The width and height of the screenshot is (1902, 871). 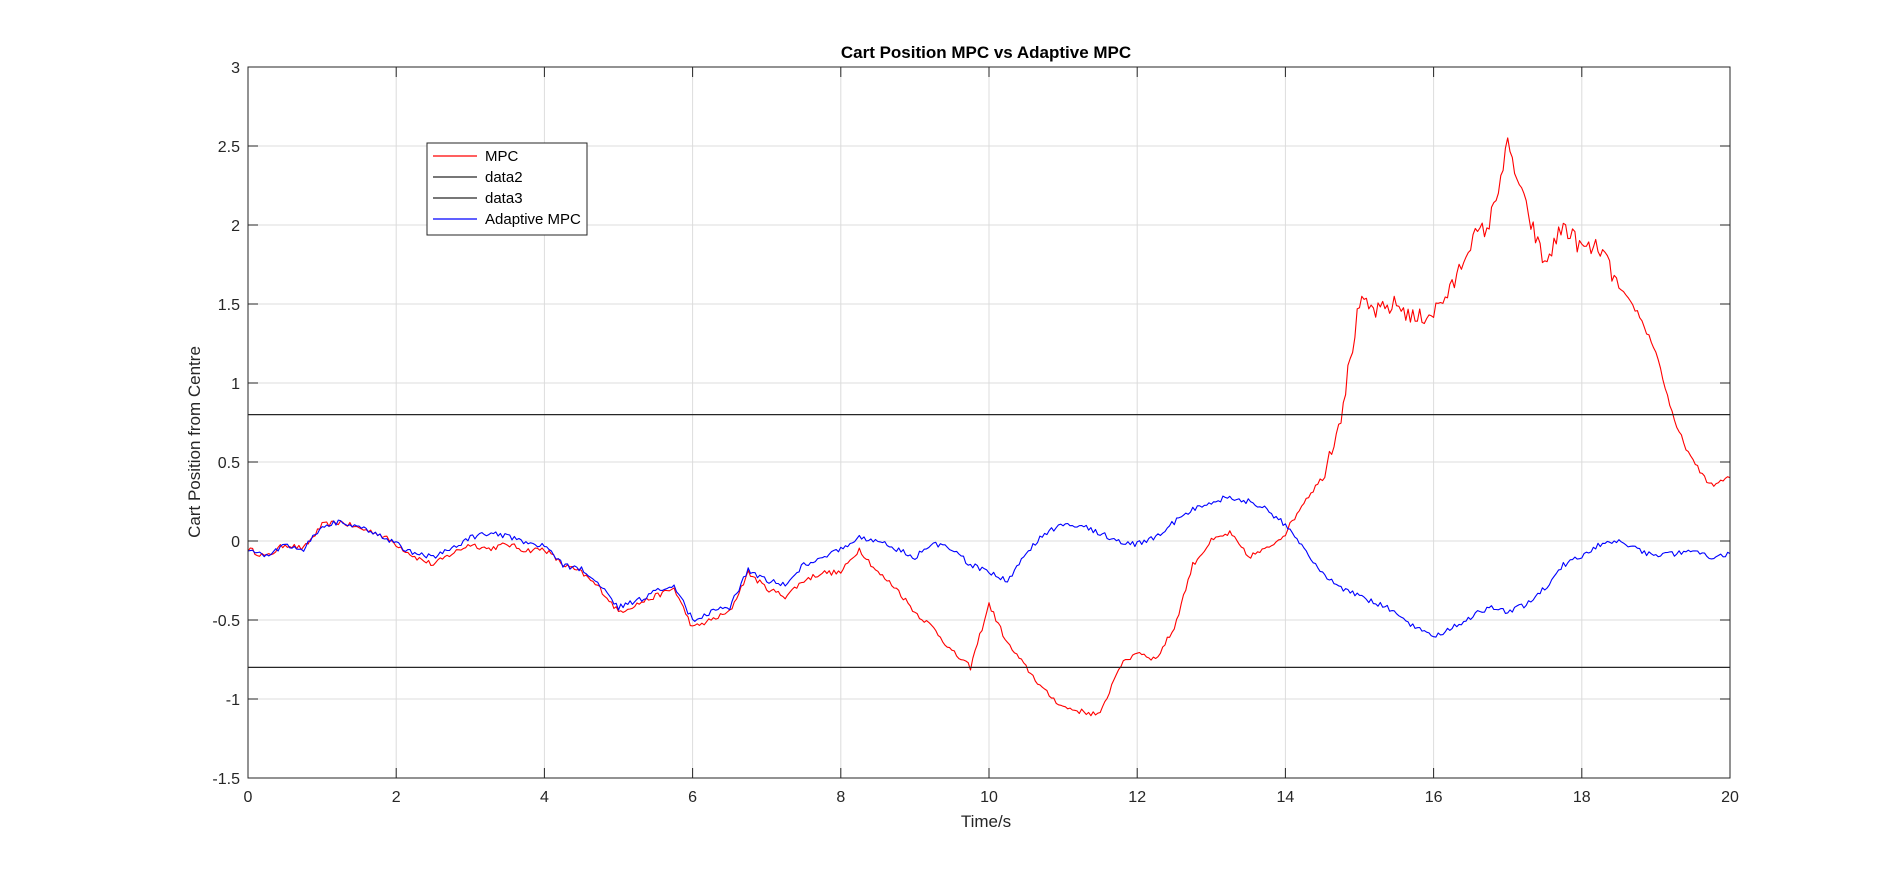 I want to click on y-axis-label: Cart Position from Centre, so click(x=194, y=442).